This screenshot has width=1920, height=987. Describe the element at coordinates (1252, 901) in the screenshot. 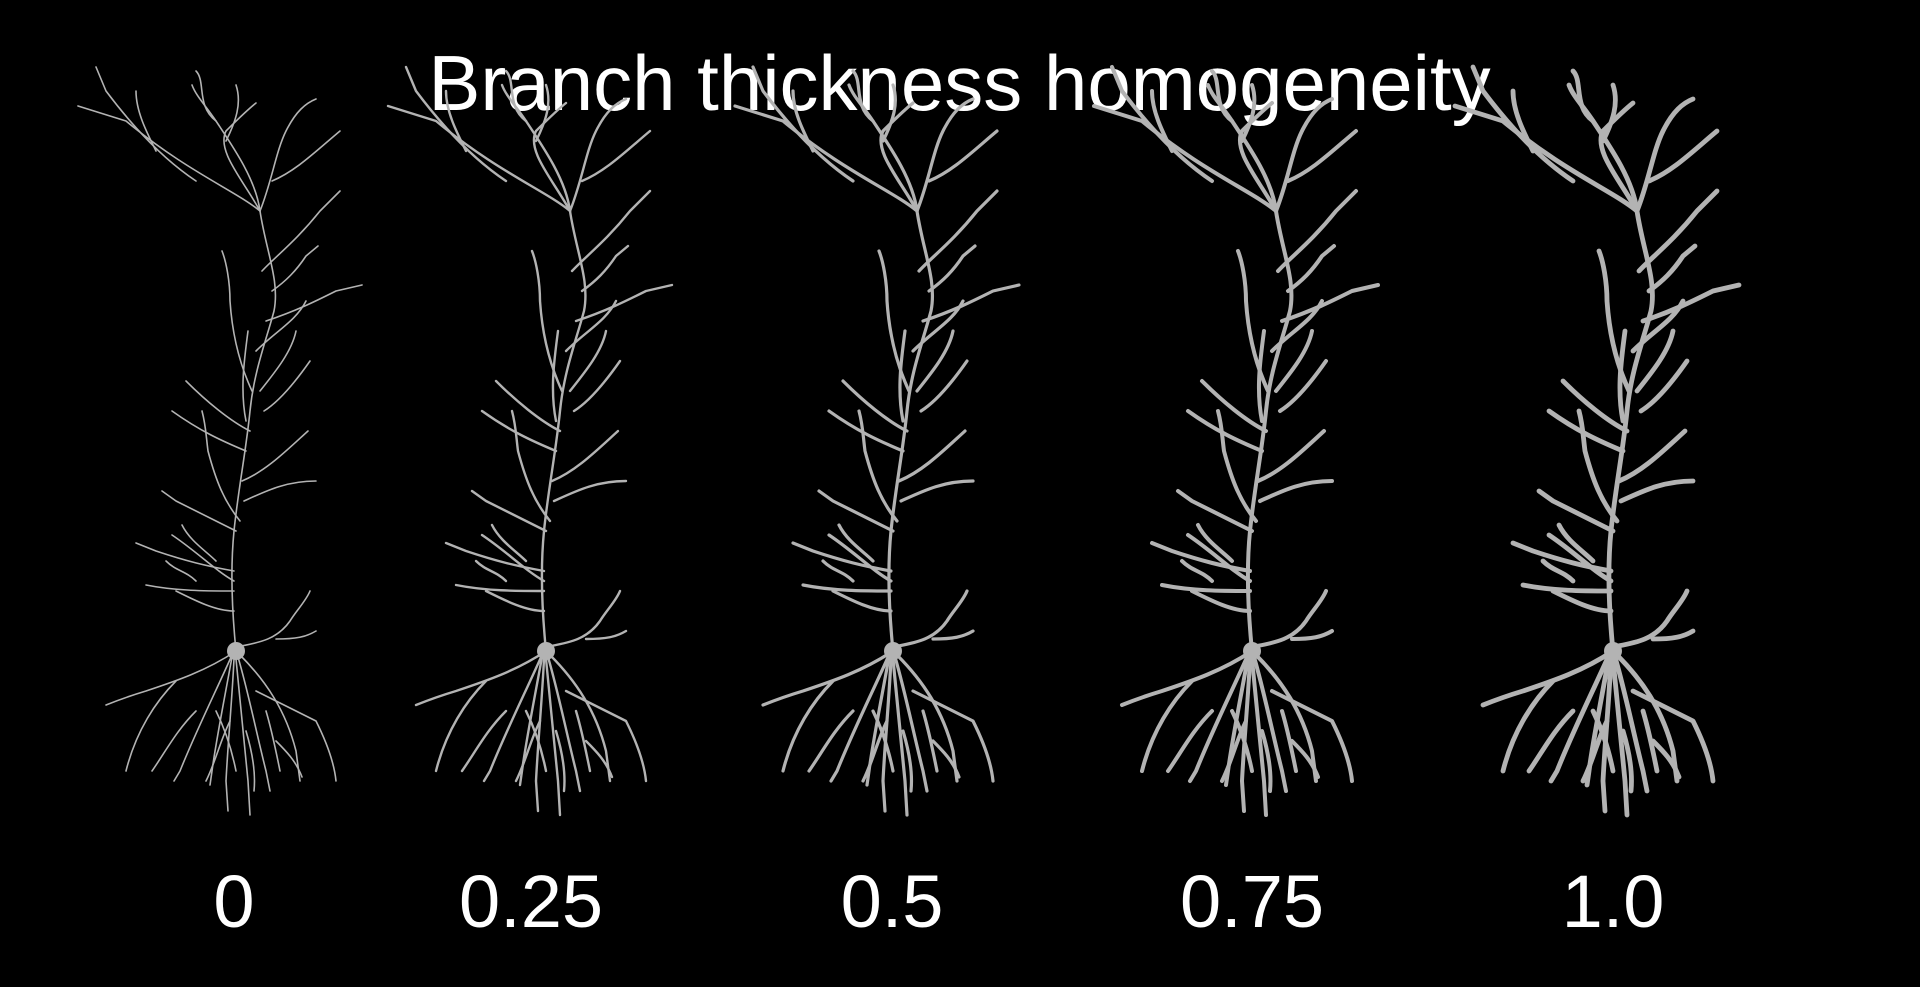

I see `neuron-label-0.75: 0.75` at that location.